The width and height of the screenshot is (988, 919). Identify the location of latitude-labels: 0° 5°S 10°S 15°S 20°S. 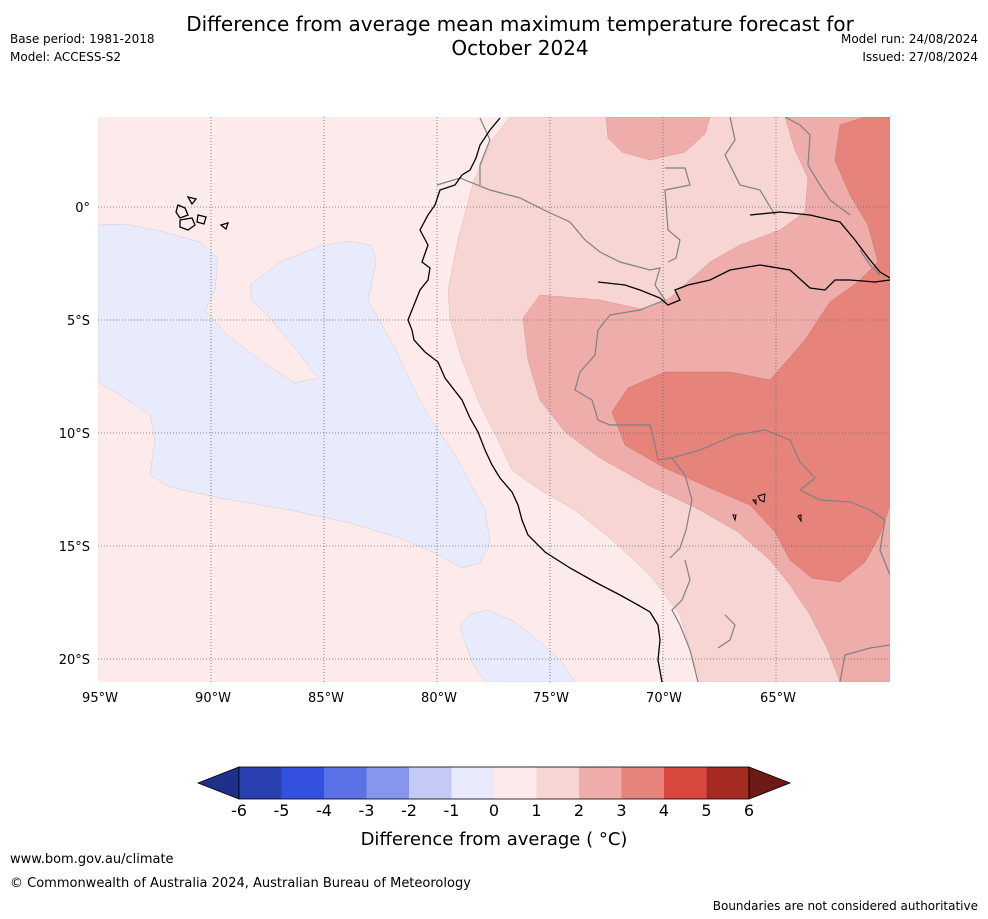
(74, 434).